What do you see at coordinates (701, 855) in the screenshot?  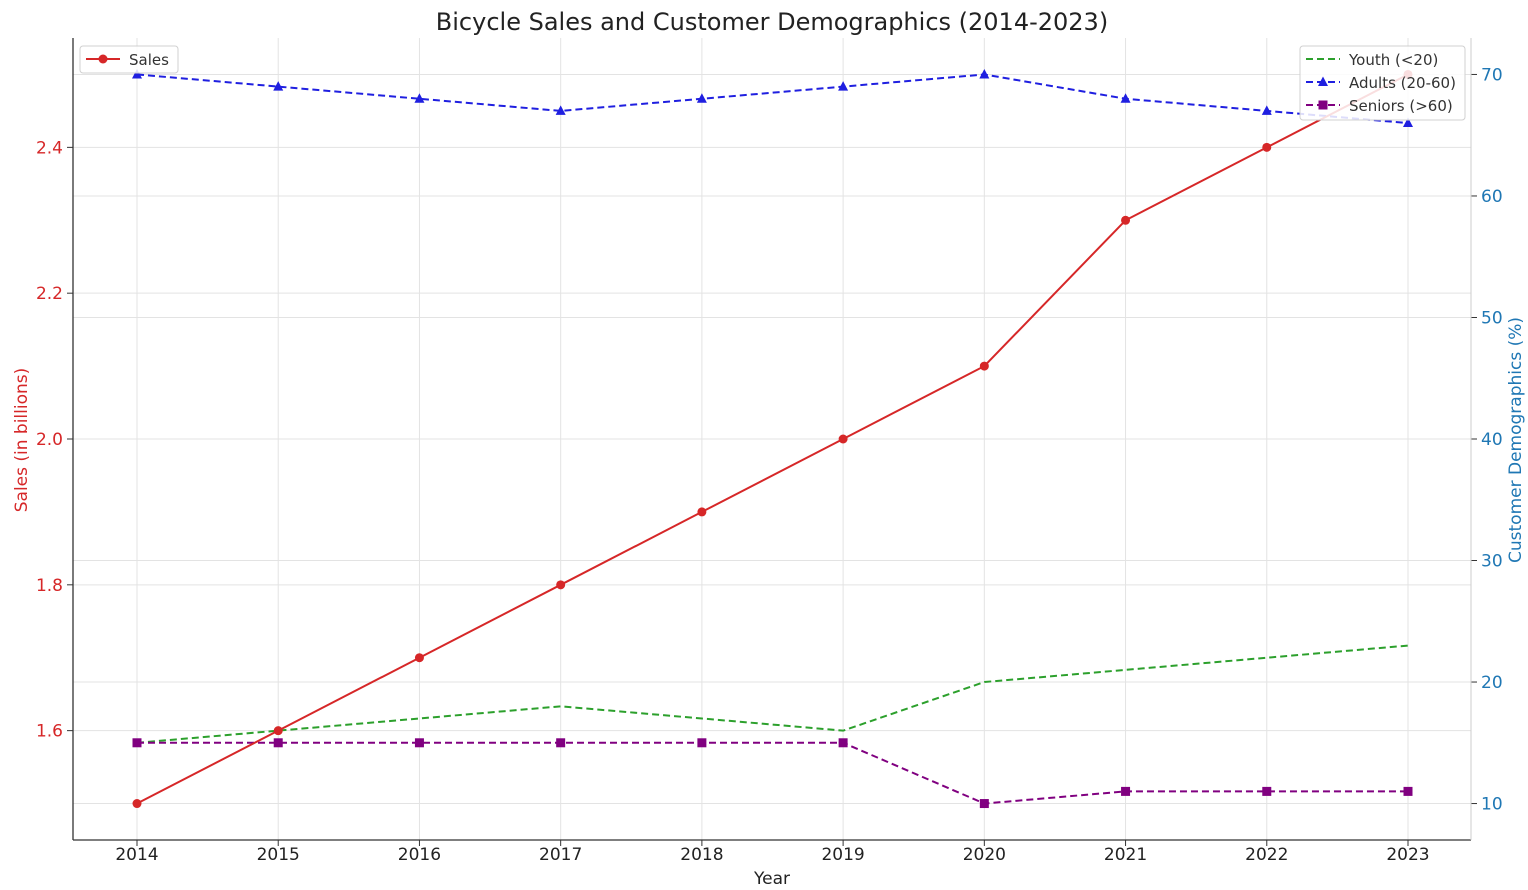 I see `x-tick-label: 2018` at bounding box center [701, 855].